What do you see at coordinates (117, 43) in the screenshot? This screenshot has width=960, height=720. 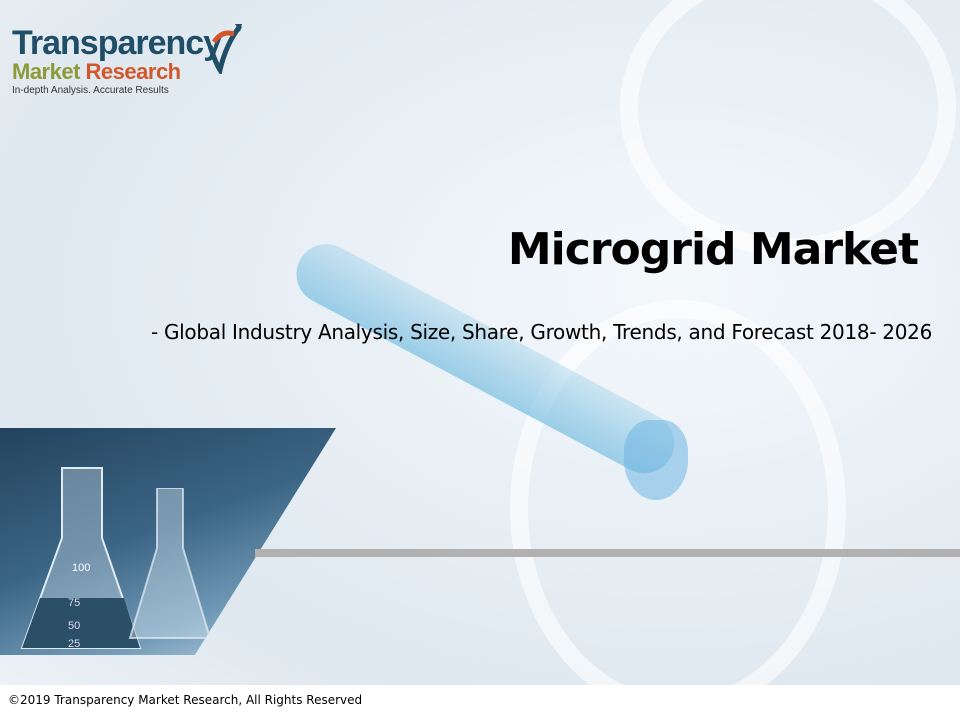 I see `logo-line1: Transparency` at bounding box center [117, 43].